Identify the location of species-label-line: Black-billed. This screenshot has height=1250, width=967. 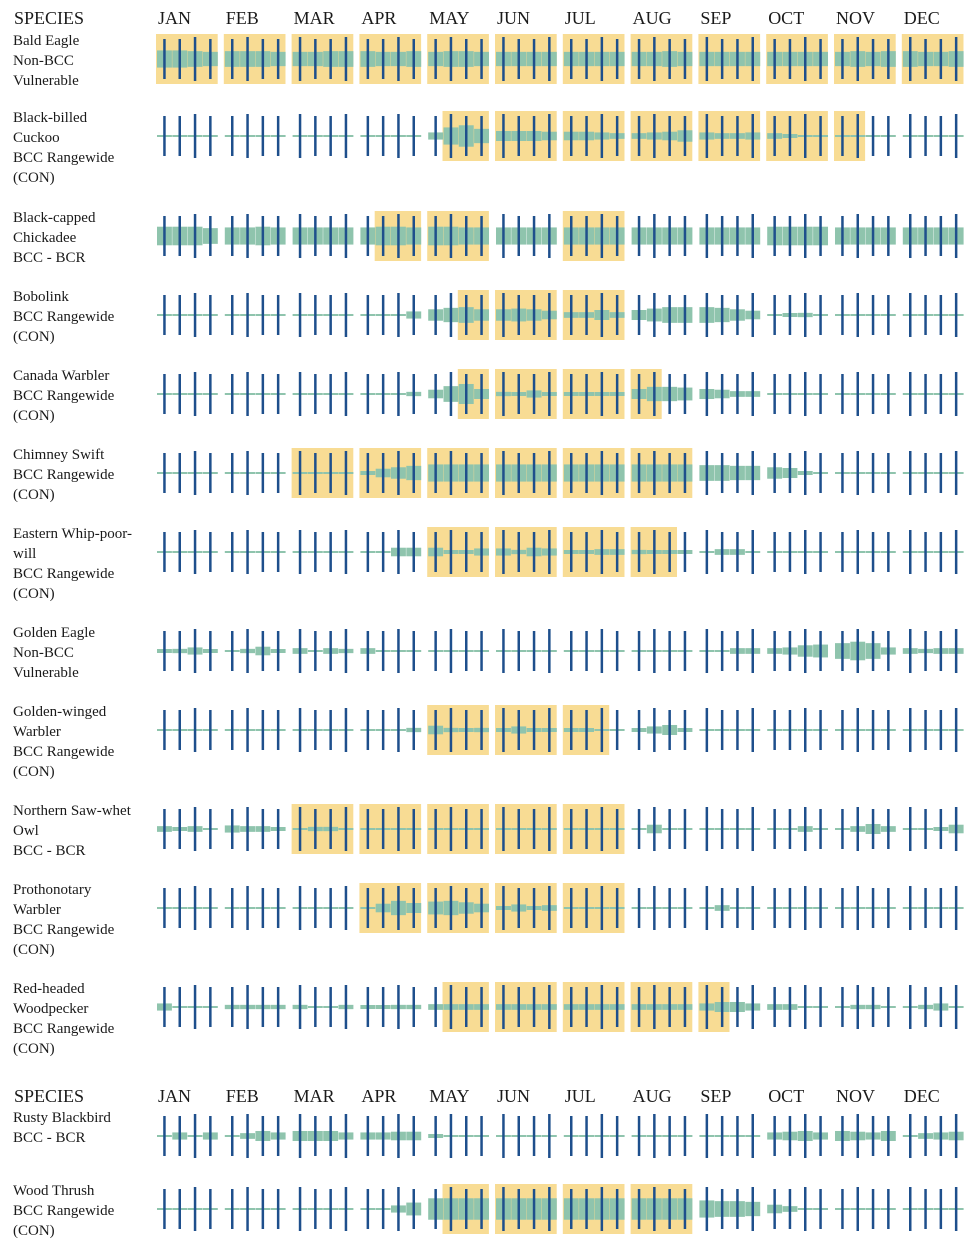
(50, 118).